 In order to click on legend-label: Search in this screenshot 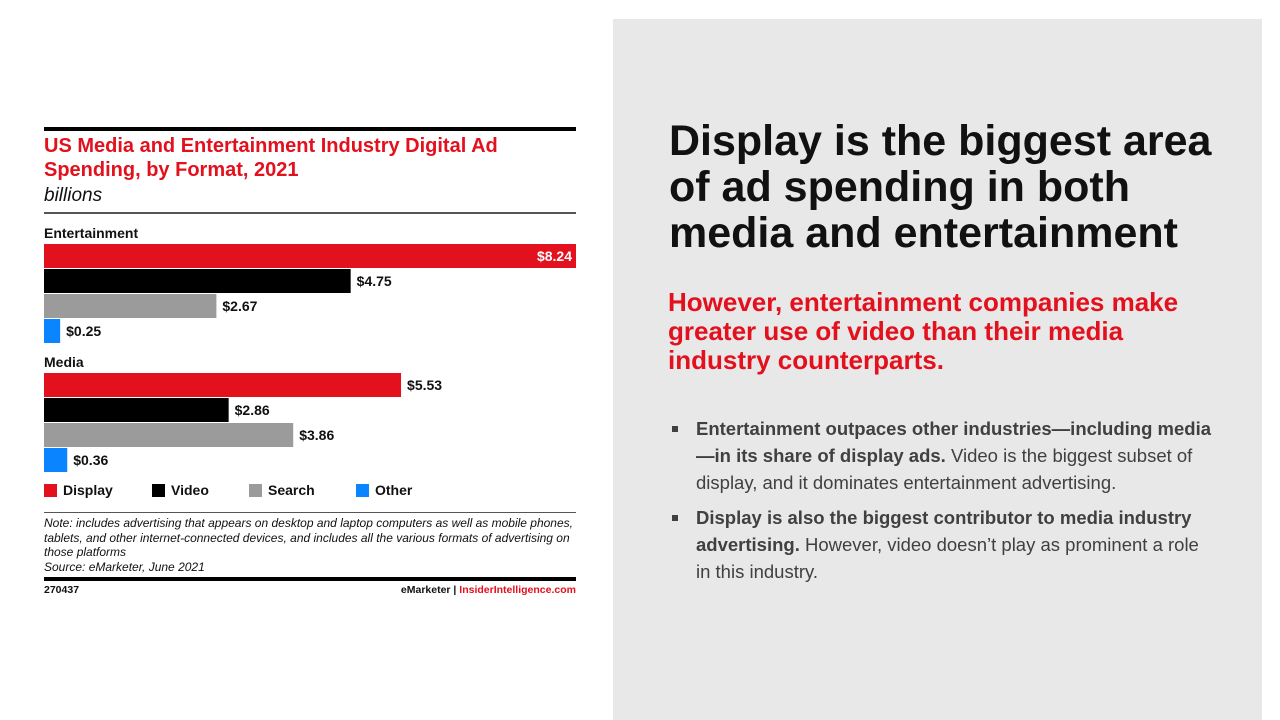, I will do `click(291, 490)`.